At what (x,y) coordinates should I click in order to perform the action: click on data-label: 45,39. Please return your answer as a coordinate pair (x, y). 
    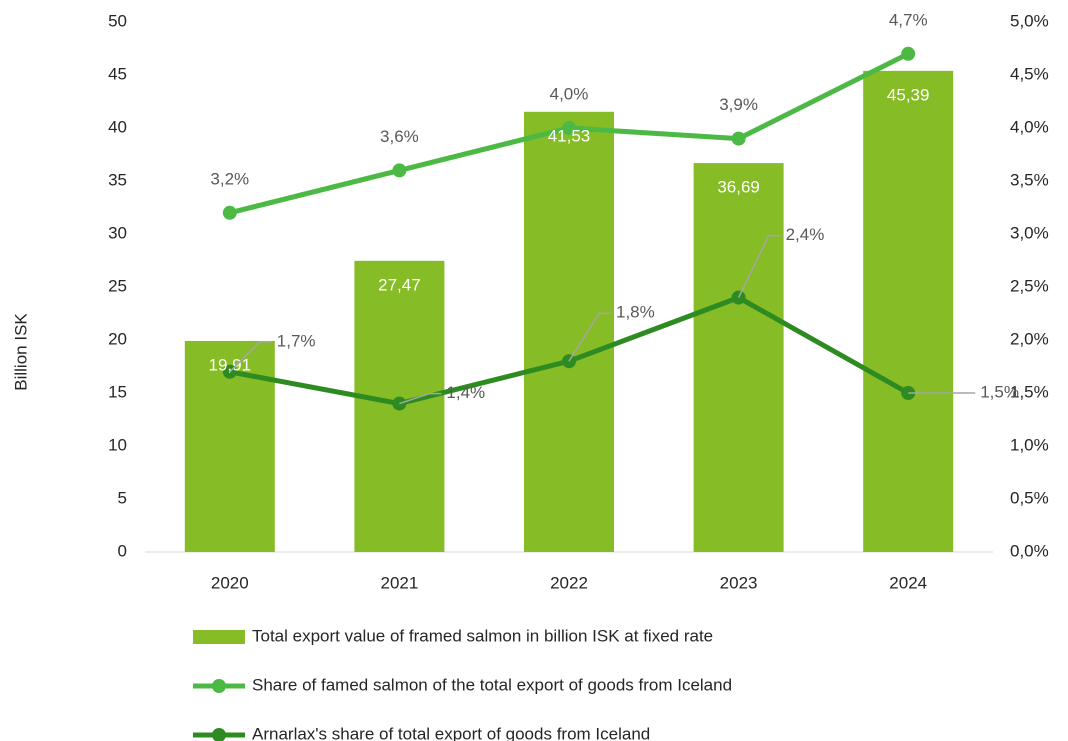
    Looking at the image, I should click on (908, 94).